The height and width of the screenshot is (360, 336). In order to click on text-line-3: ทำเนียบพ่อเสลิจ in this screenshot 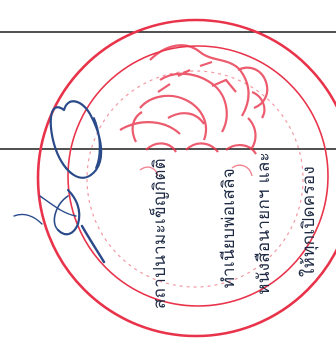, I will do `click(229, 228)`.